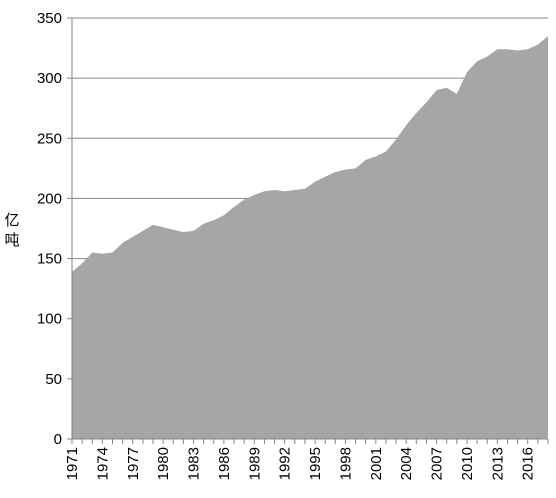  What do you see at coordinates (528, 463) in the screenshot?
I see `x-tick-label: 2016` at bounding box center [528, 463].